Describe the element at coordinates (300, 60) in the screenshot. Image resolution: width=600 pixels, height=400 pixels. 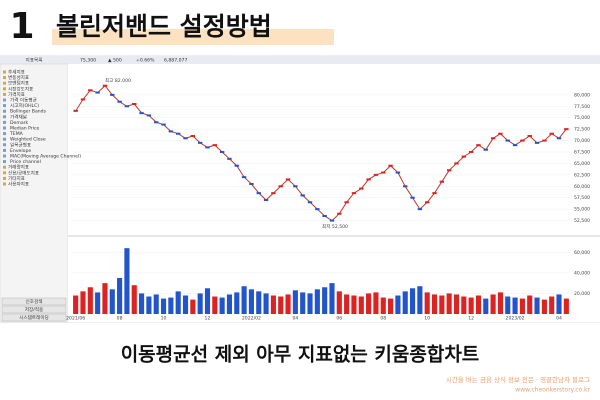
I see `toolbar` at that location.